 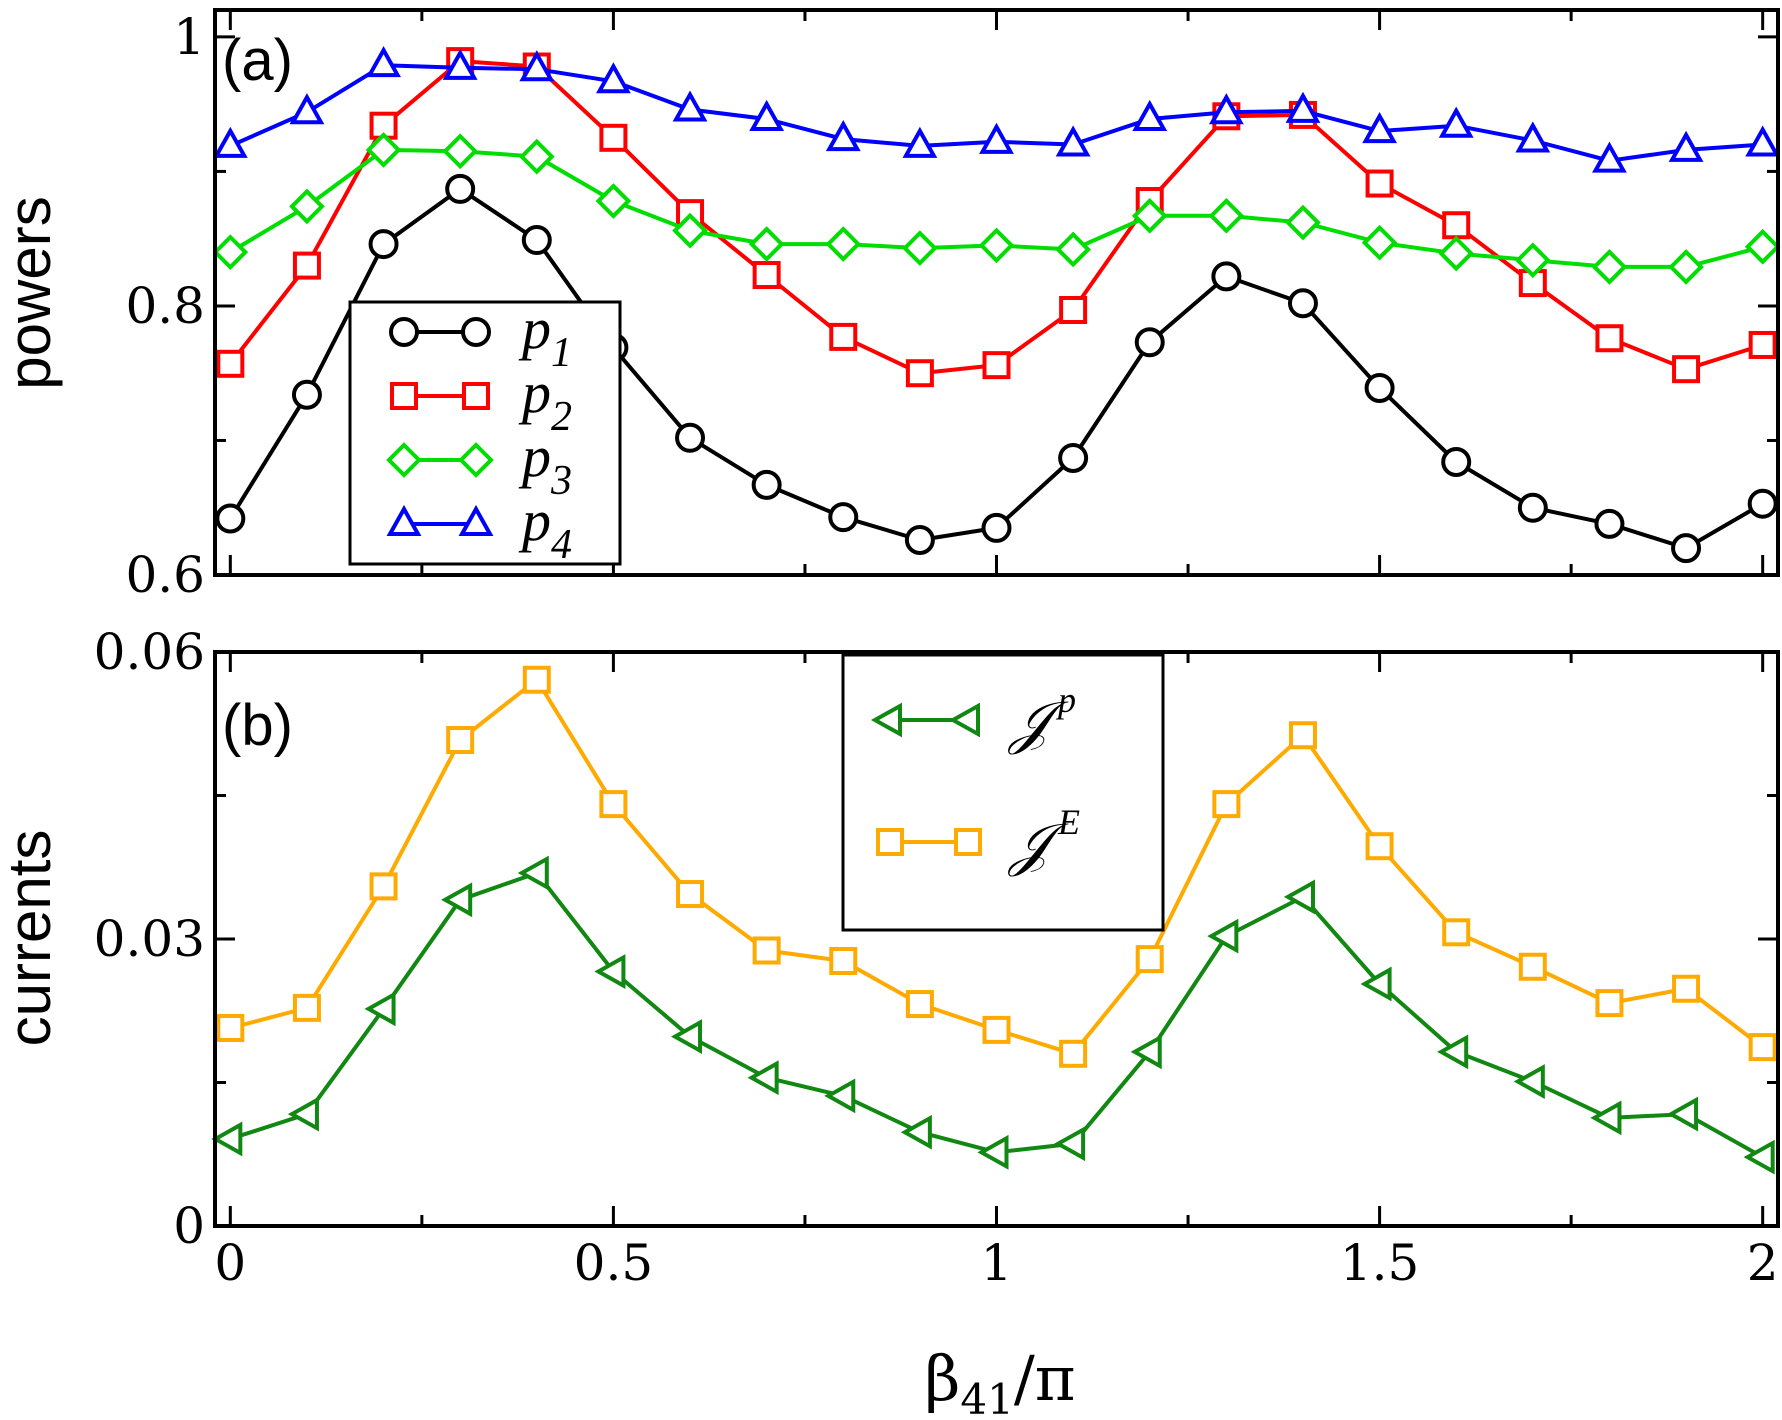 What do you see at coordinates (1045, 1378) in the screenshot?
I see `x-axis-title-tail: /π` at bounding box center [1045, 1378].